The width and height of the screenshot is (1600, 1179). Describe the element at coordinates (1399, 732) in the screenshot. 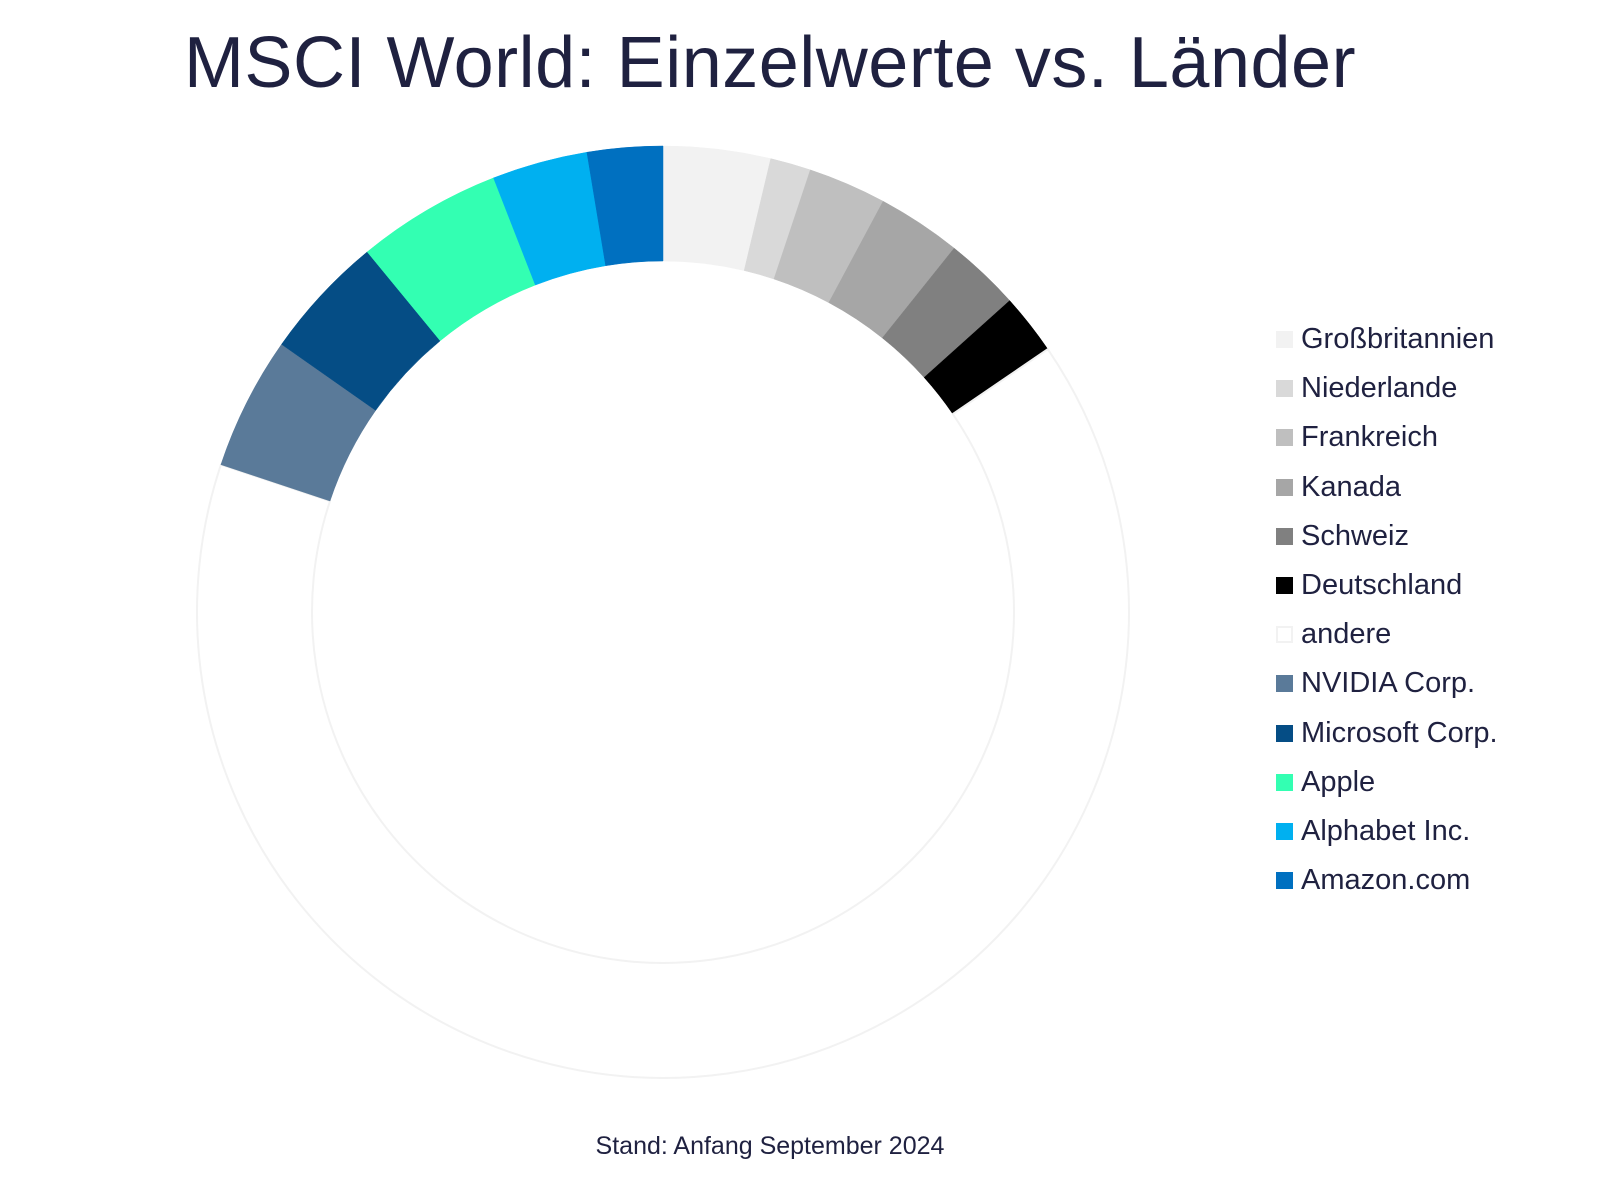

I see `legend-label: Microsoft Corp.` at that location.